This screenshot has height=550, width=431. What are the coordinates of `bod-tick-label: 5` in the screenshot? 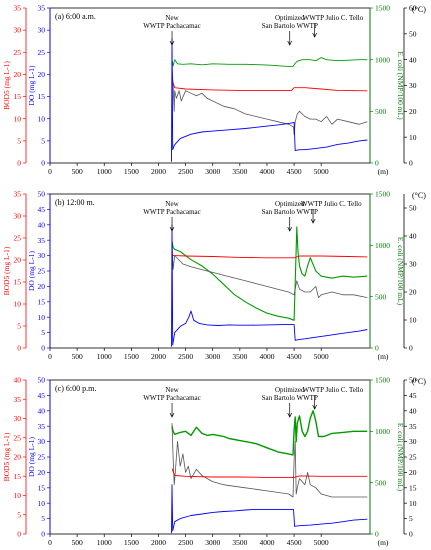 It's located at (19, 514).